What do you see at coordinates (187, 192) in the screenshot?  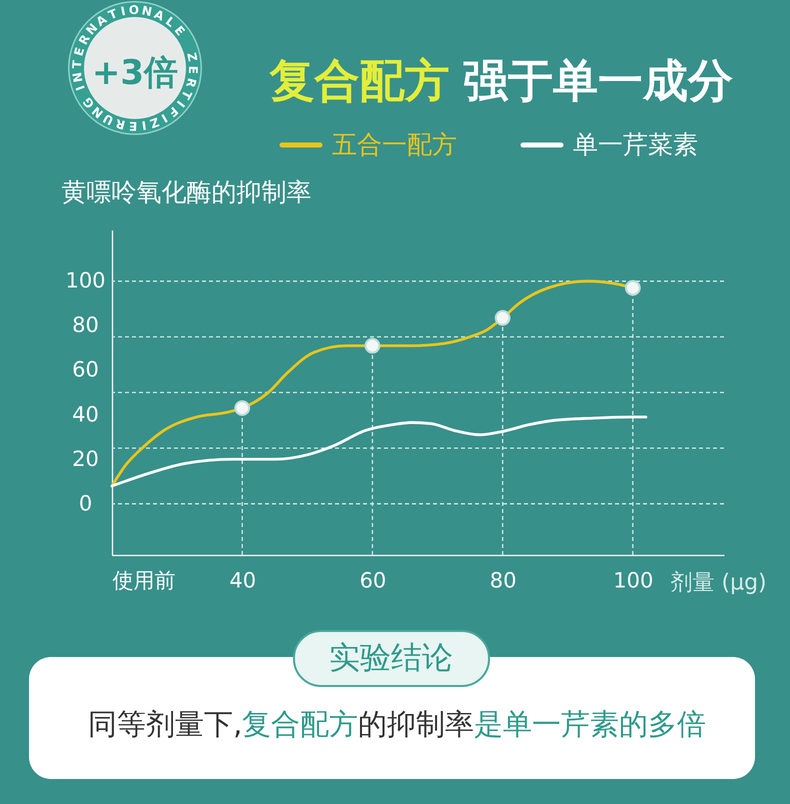 I see `y-axis-title: 黄嘌呤氧化酶的抑制率` at bounding box center [187, 192].